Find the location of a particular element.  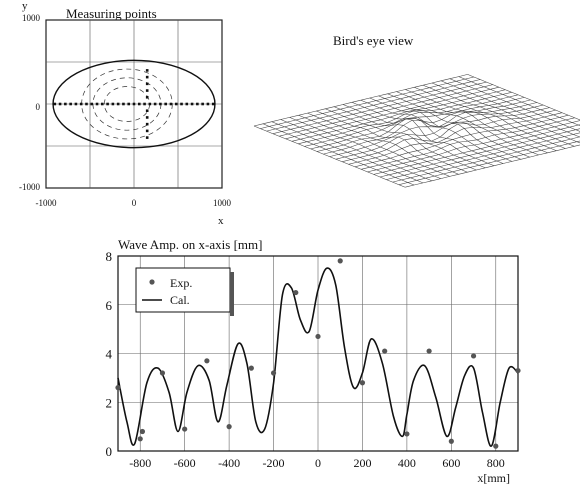

wave-xtick-label-5: 200 is located at coordinates (362, 463).